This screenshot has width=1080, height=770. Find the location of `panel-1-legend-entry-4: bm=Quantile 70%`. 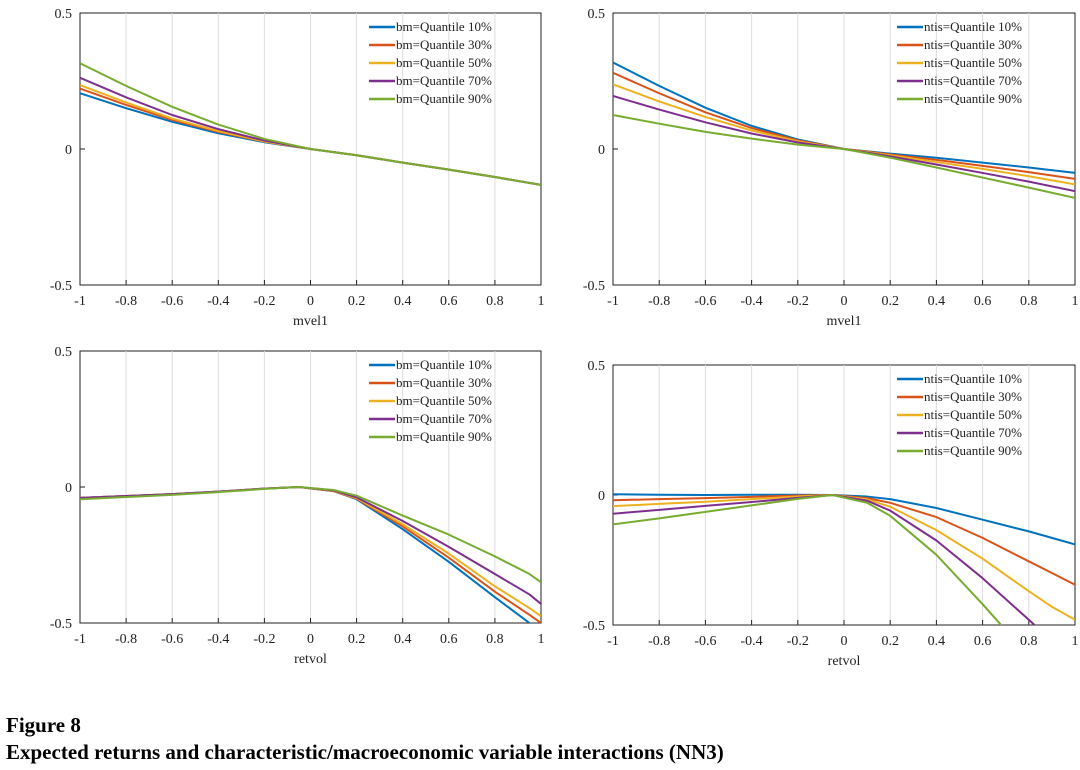

panel-1-legend-entry-4: bm=Quantile 70% is located at coordinates (444, 80).